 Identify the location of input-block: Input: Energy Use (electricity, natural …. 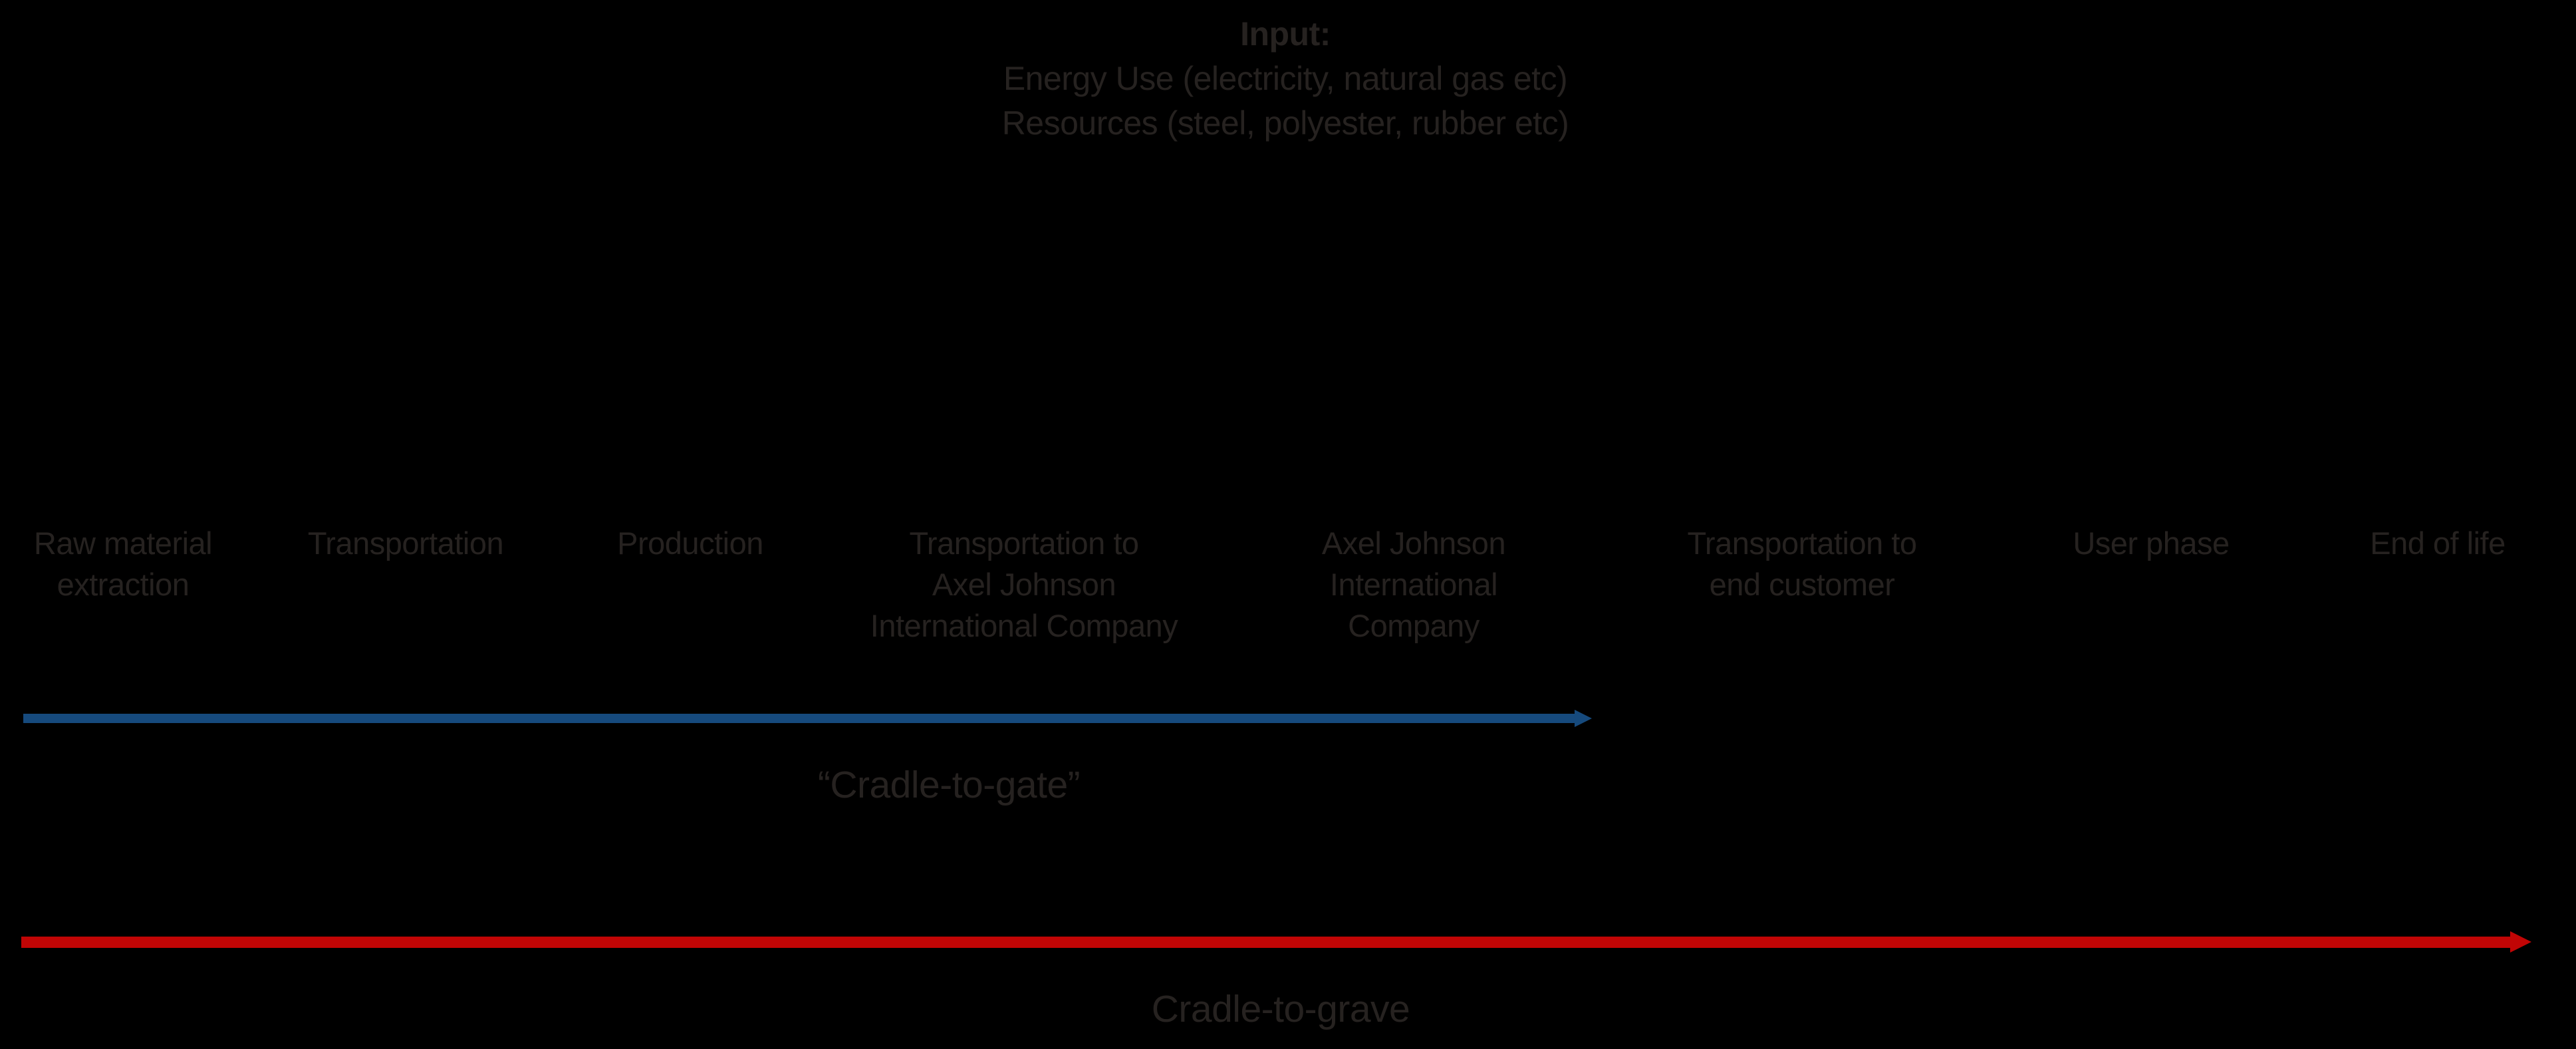
(1285, 79).